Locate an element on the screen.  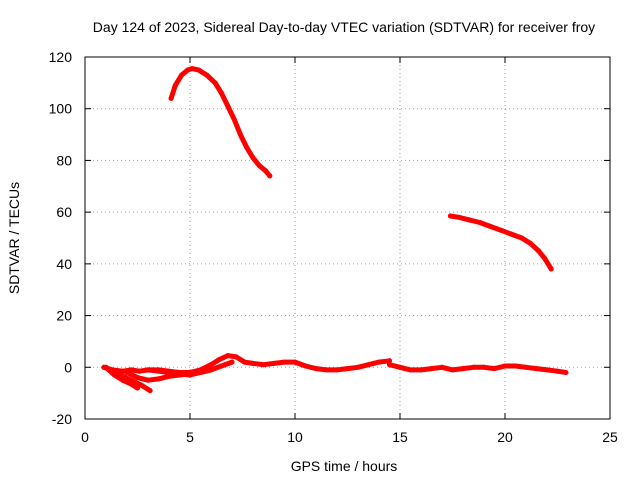
y-tick-label: 20 is located at coordinates (64, 316).